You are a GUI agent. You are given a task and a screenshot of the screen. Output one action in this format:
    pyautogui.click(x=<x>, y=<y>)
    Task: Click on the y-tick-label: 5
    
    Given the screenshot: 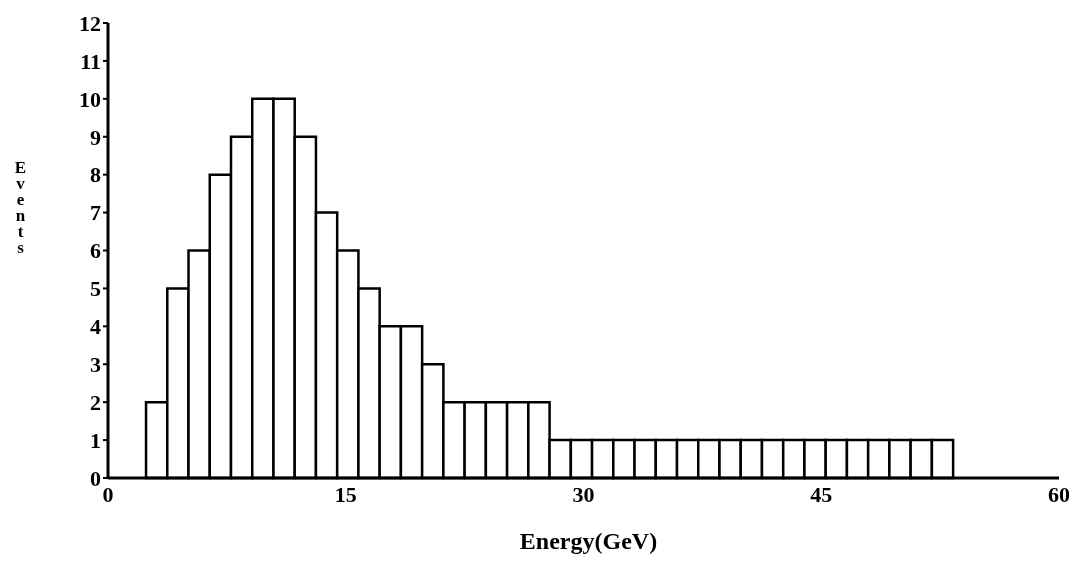 What is the action you would take?
    pyautogui.click(x=95, y=289)
    